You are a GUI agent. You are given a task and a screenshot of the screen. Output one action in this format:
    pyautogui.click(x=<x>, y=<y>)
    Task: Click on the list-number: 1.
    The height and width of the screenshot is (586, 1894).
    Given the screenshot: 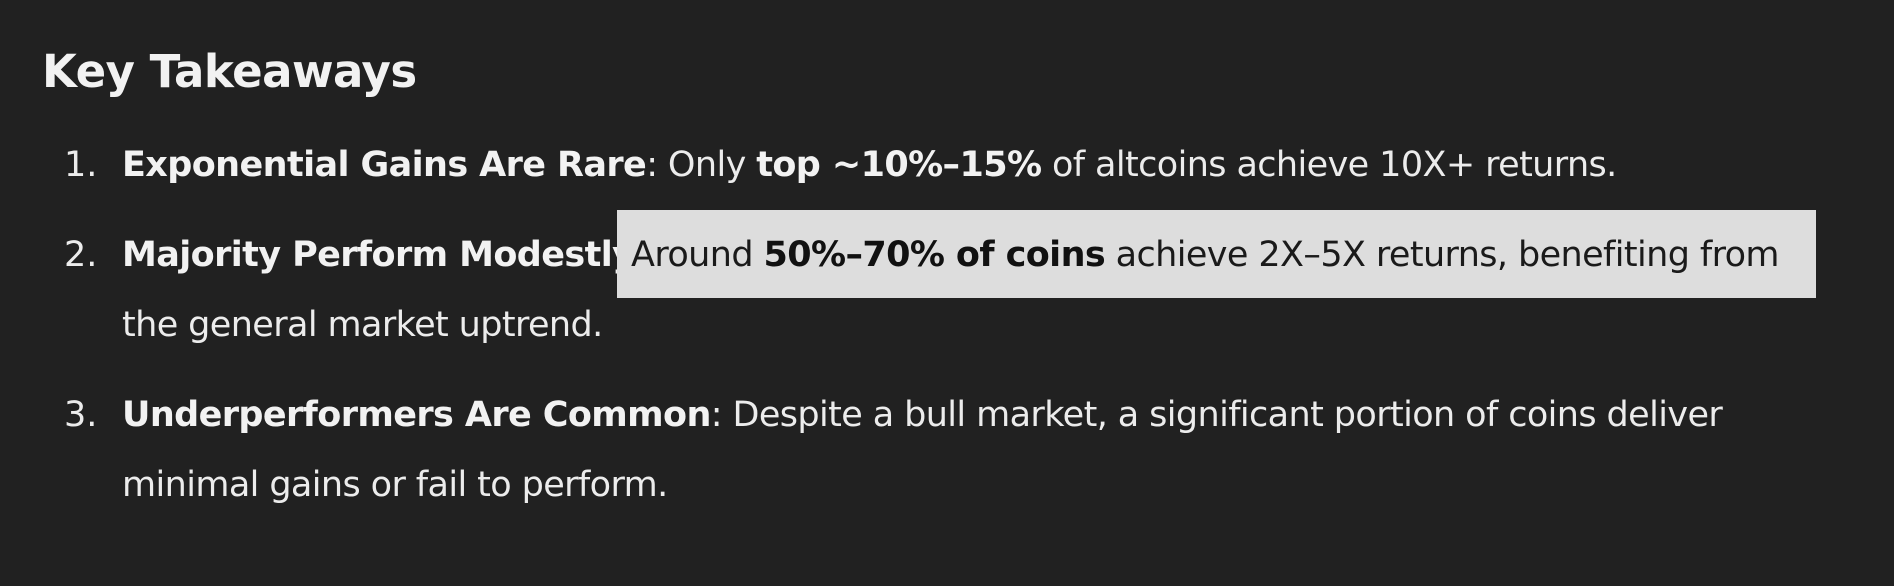 What is the action you would take?
    pyautogui.click(x=81, y=165)
    